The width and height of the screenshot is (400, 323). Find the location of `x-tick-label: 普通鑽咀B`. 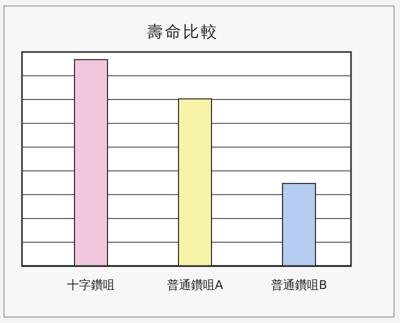

x-tick-label: 普通鑽咀B is located at coordinates (299, 285).